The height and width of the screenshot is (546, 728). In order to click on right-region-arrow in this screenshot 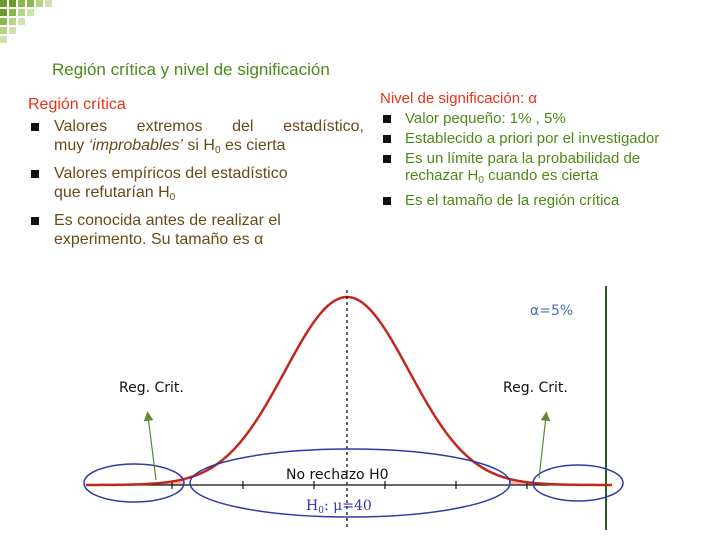, I will do `click(544, 445)`.